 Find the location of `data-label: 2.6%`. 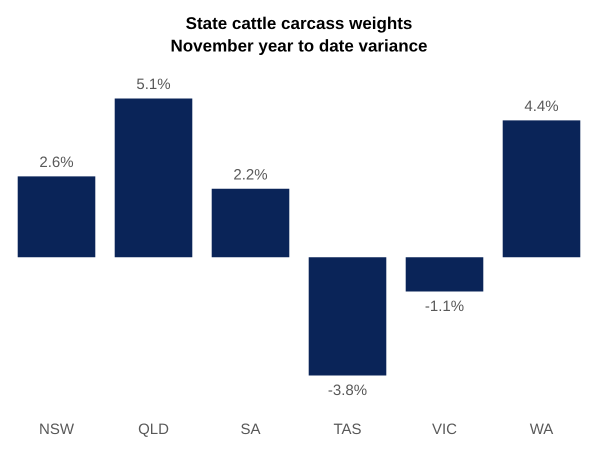

data-label: 2.6% is located at coordinates (56, 162).